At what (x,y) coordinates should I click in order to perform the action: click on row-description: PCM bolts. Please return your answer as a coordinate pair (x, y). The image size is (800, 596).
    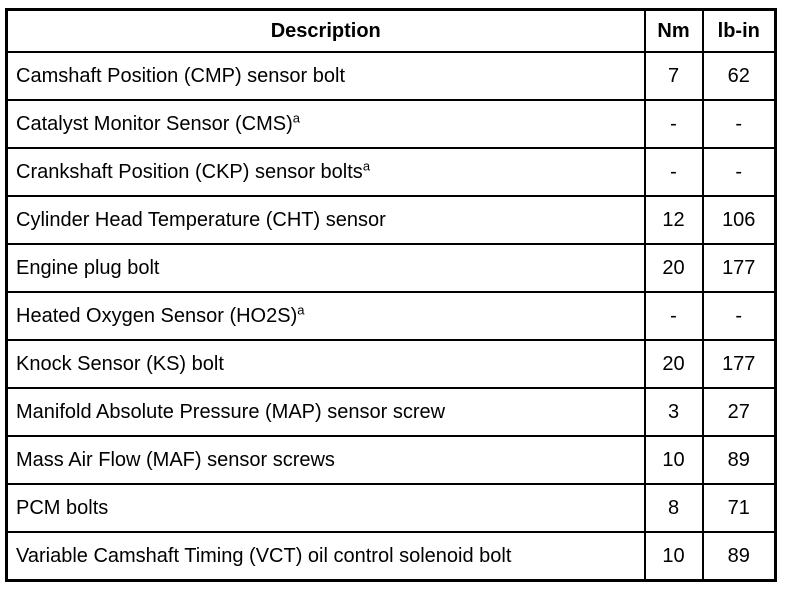
    Looking at the image, I should click on (325, 508).